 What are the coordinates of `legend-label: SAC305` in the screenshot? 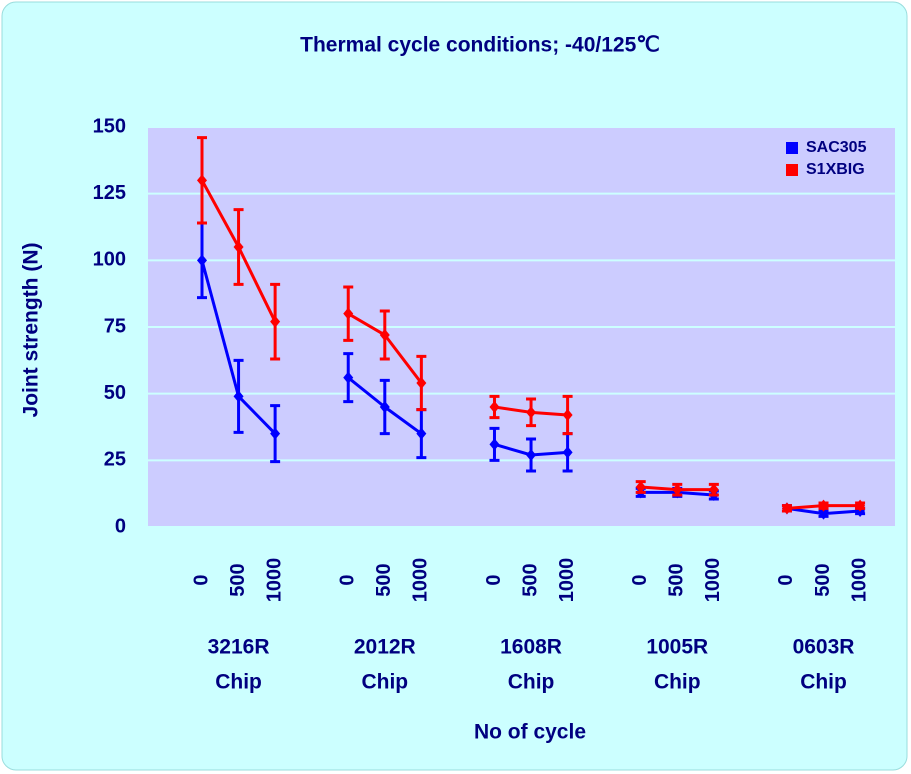 It's located at (836, 147).